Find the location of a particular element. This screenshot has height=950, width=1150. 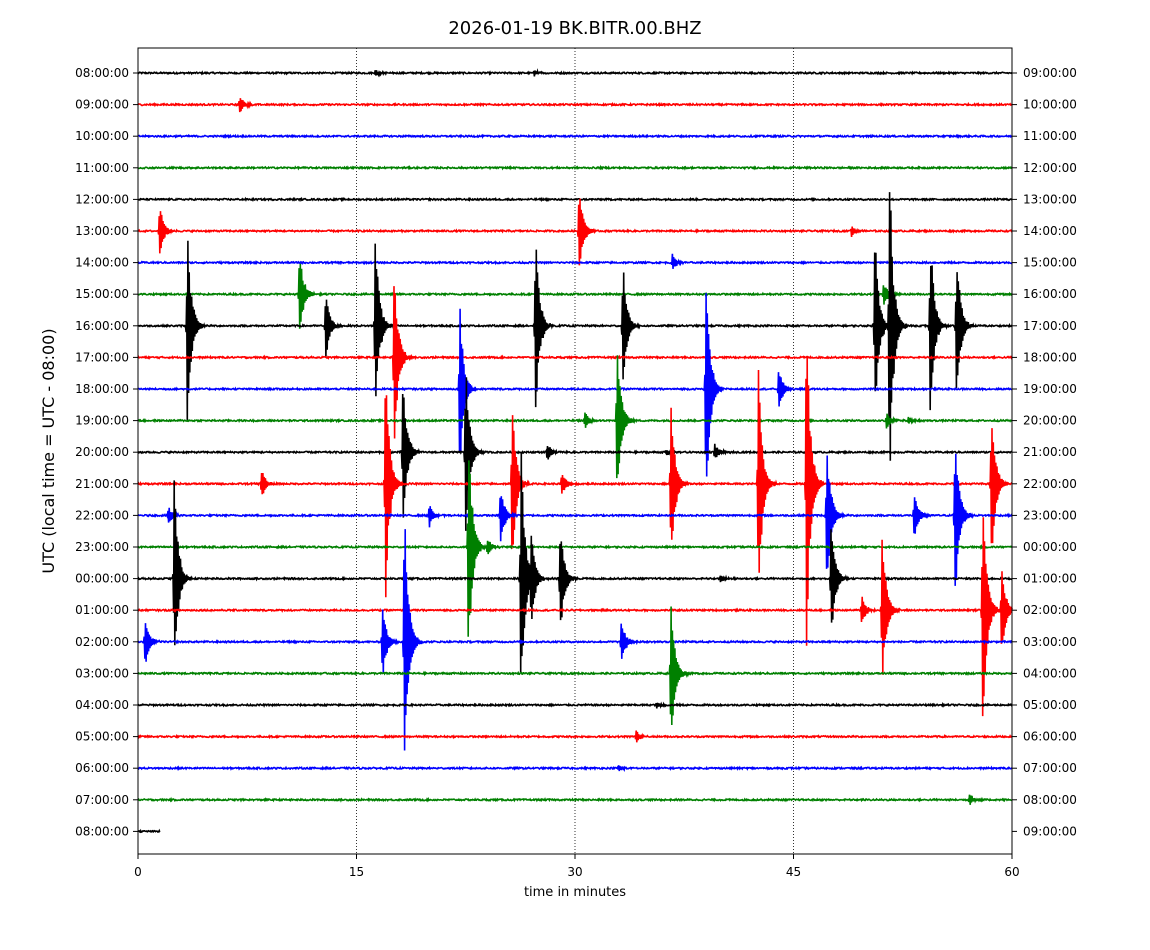

y-tick-label-right: 15:00:00 is located at coordinates (1050, 263).